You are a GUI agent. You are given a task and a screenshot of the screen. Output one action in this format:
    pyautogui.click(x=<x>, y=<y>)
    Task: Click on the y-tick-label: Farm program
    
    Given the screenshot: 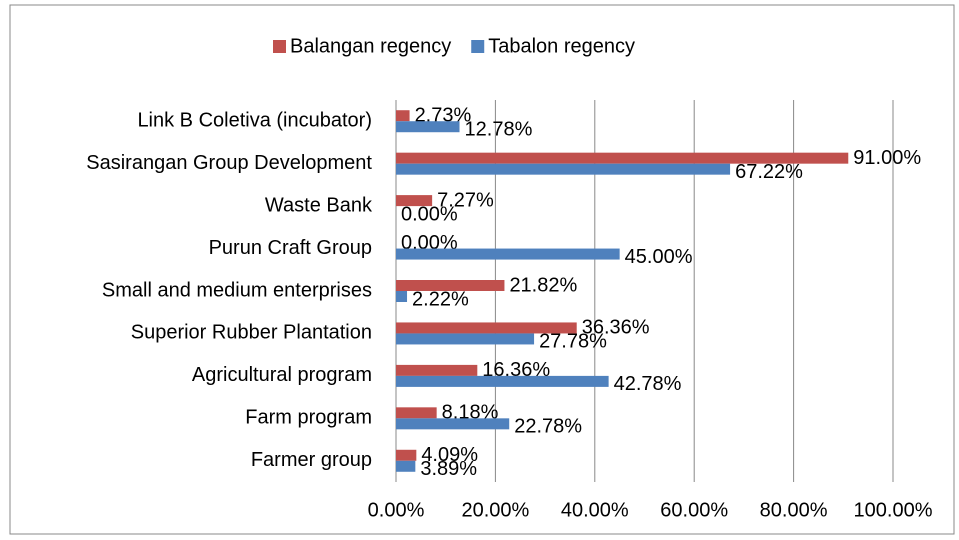 What is the action you would take?
    pyautogui.click(x=308, y=418)
    